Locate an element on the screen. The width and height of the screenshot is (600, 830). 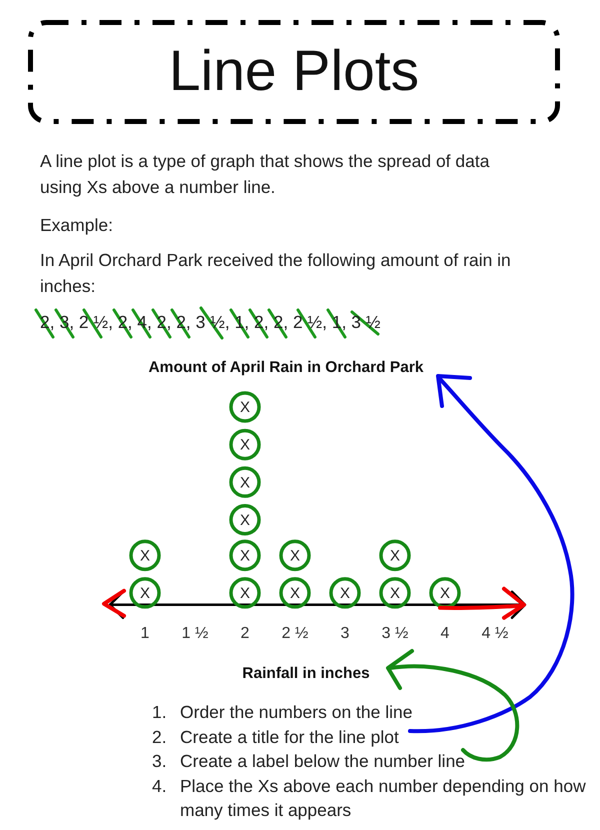
text: 1. Order the numbers on the line is located at coordinates (282, 712).